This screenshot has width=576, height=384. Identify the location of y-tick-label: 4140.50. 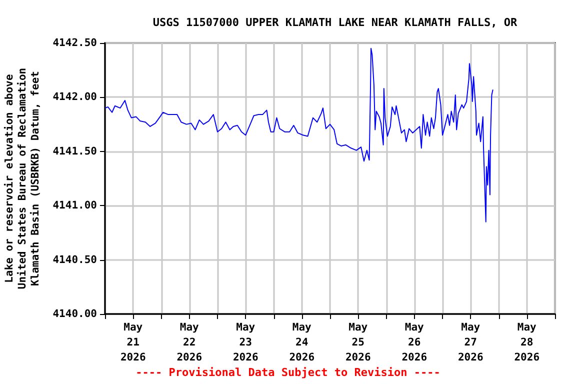
(74, 260).